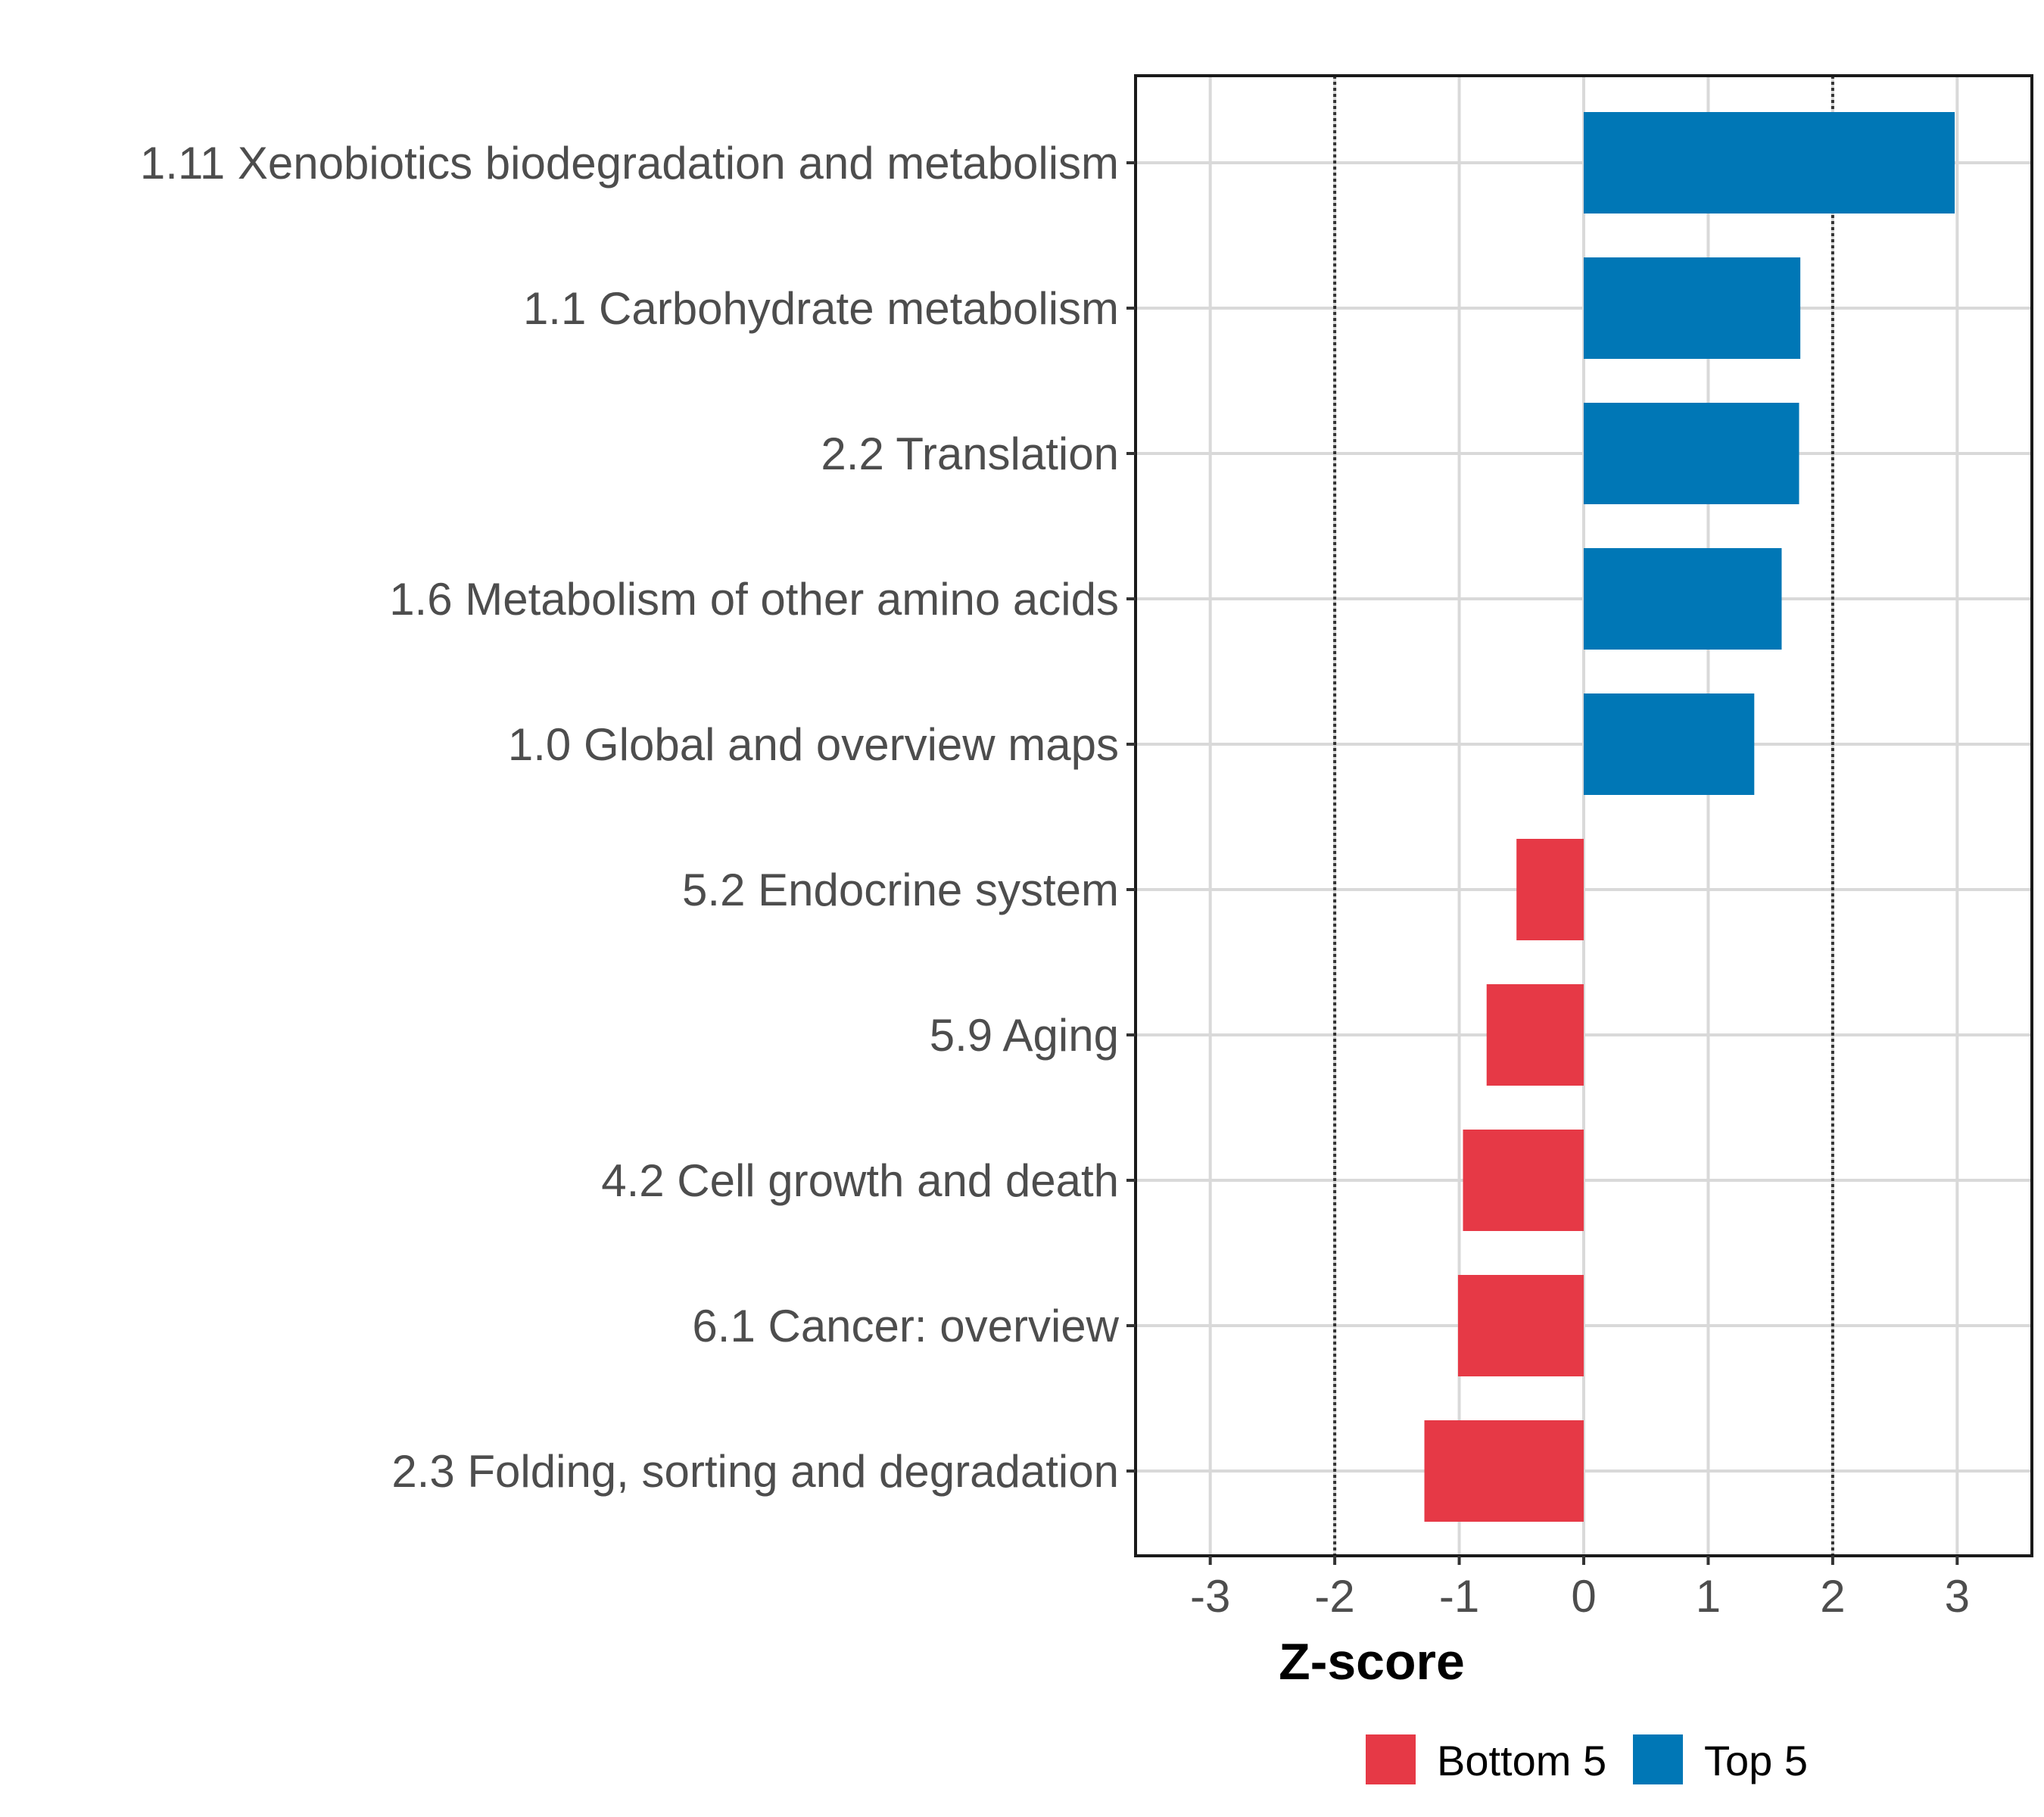  What do you see at coordinates (754, 599) in the screenshot?
I see `y-tick-label: 1.6 Metabolism of other amino acids` at bounding box center [754, 599].